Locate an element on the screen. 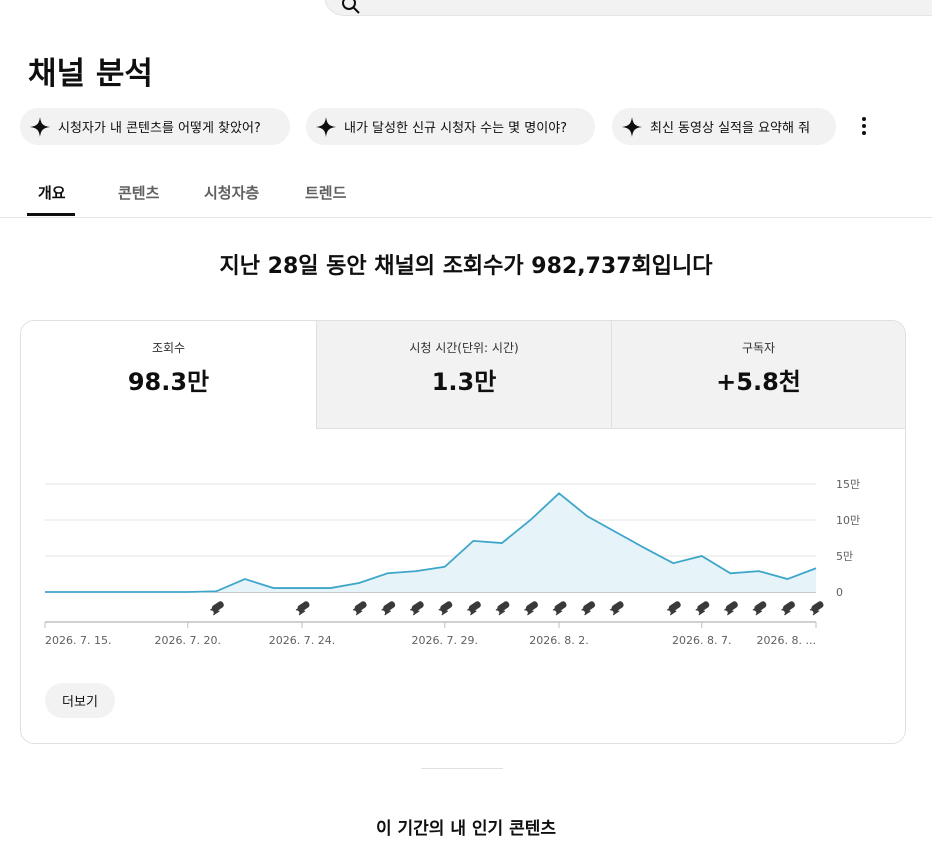  suggestion-chip: 시청자가 내 콘텐츠를 어떻게 찾았어? is located at coordinates (155, 126).